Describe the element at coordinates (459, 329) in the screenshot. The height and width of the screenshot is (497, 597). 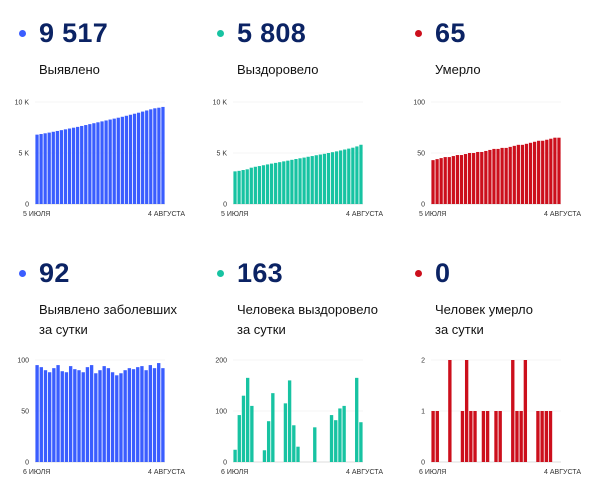
I see `deaths-daily-label-2: за сутки` at that location.